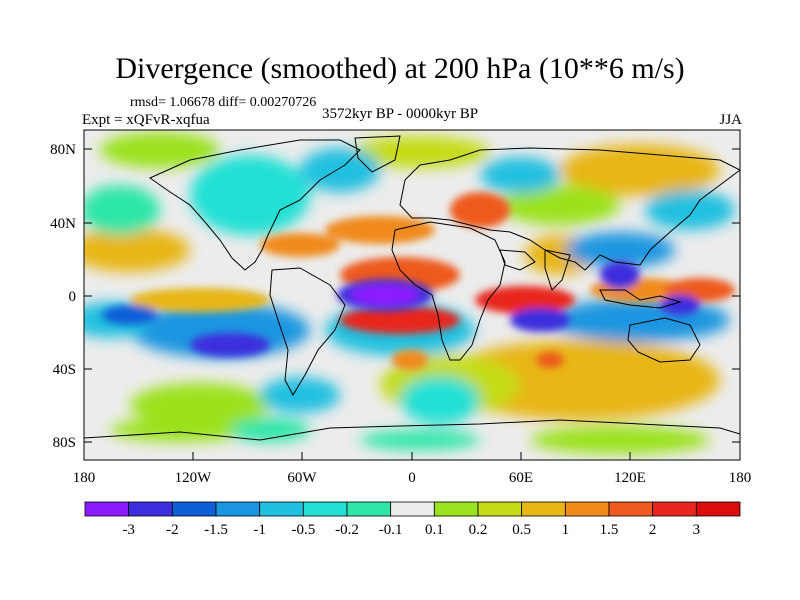  I want to click on lon-tick-label: 60W, so click(302, 478).